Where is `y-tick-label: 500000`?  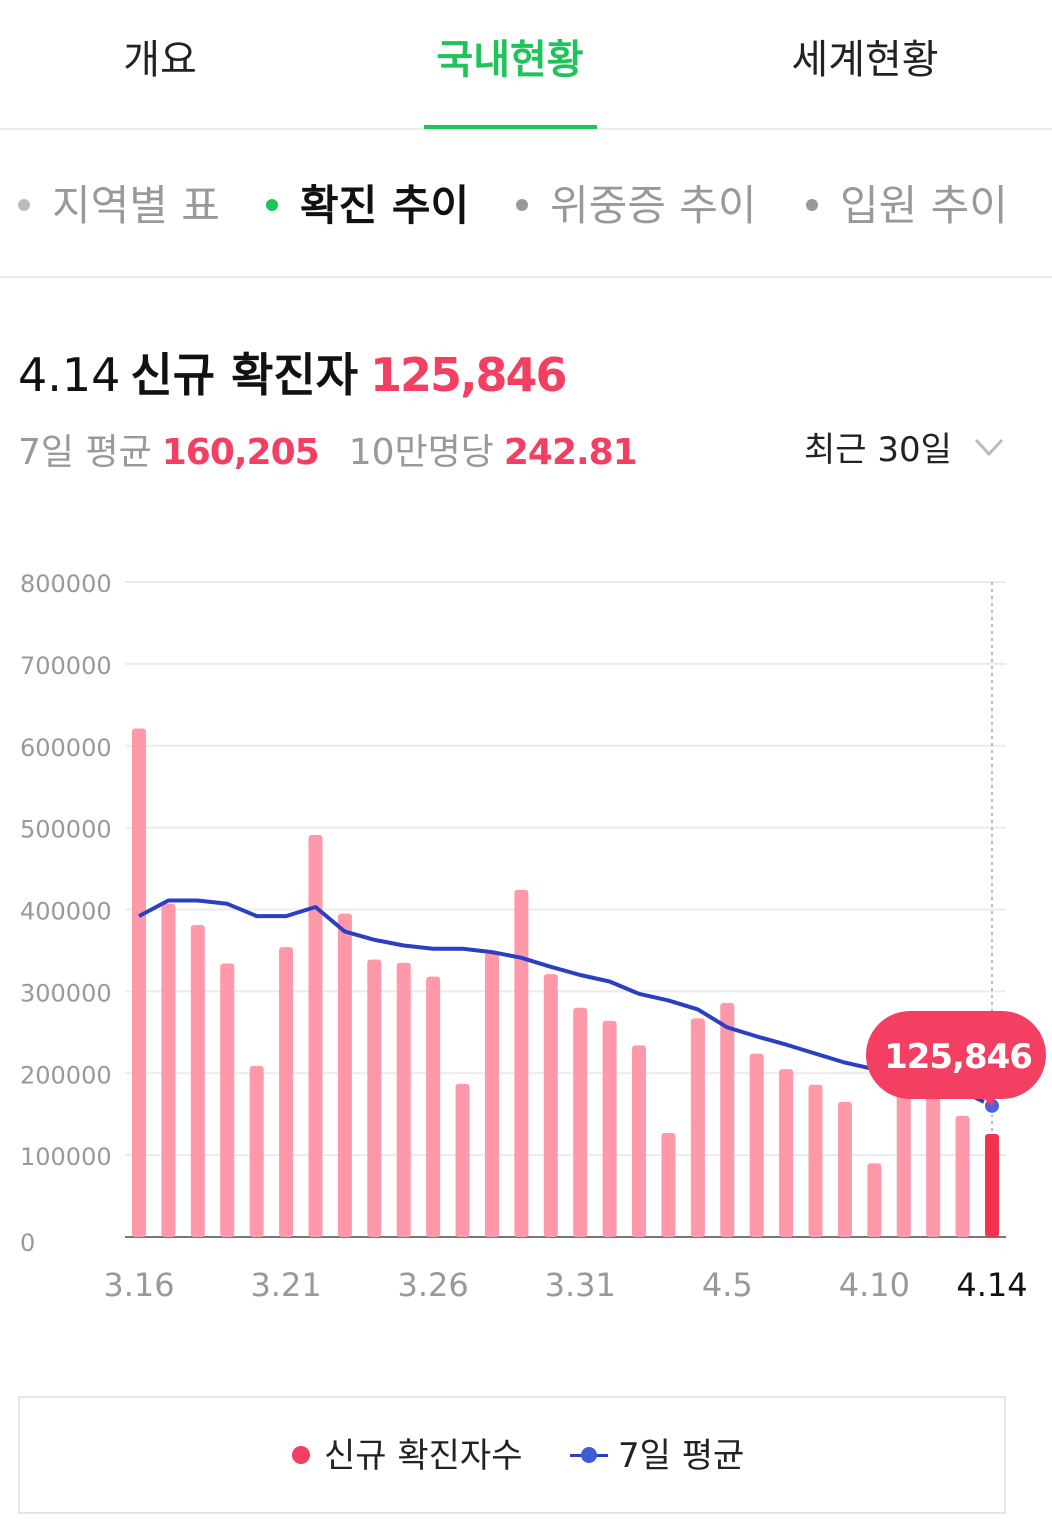
y-tick-label: 500000 is located at coordinates (66, 830).